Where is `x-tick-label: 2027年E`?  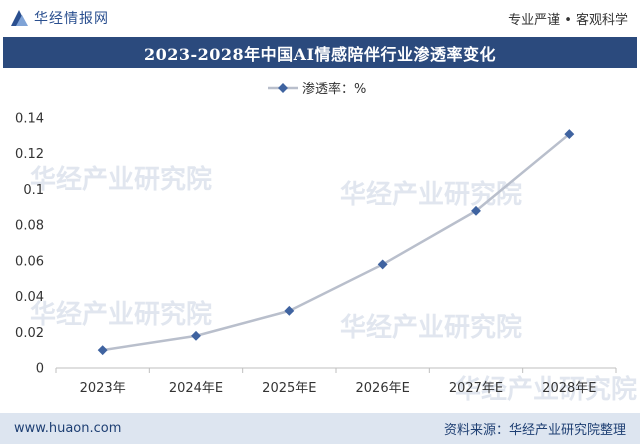 x-tick-label: 2027年E is located at coordinates (476, 388).